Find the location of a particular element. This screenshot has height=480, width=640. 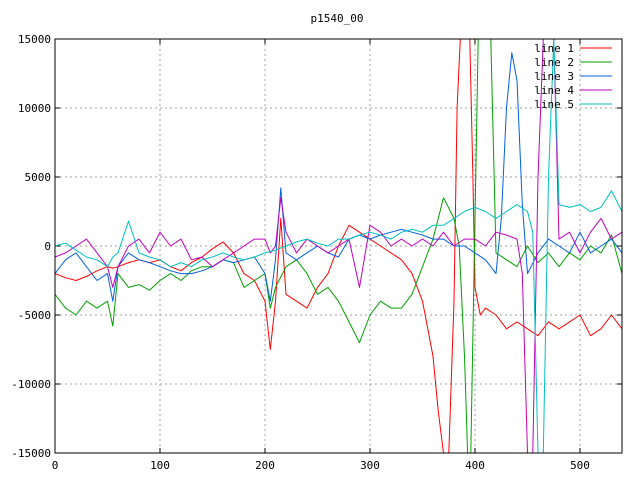

y-tick-label: -5000 is located at coordinates (34, 315).